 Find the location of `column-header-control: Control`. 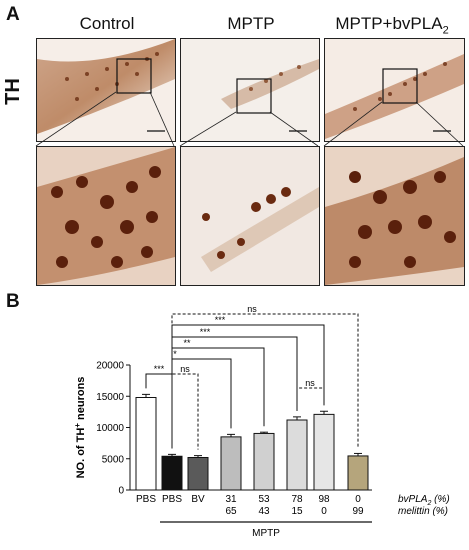

column-header-control: Control is located at coordinates (107, 24).